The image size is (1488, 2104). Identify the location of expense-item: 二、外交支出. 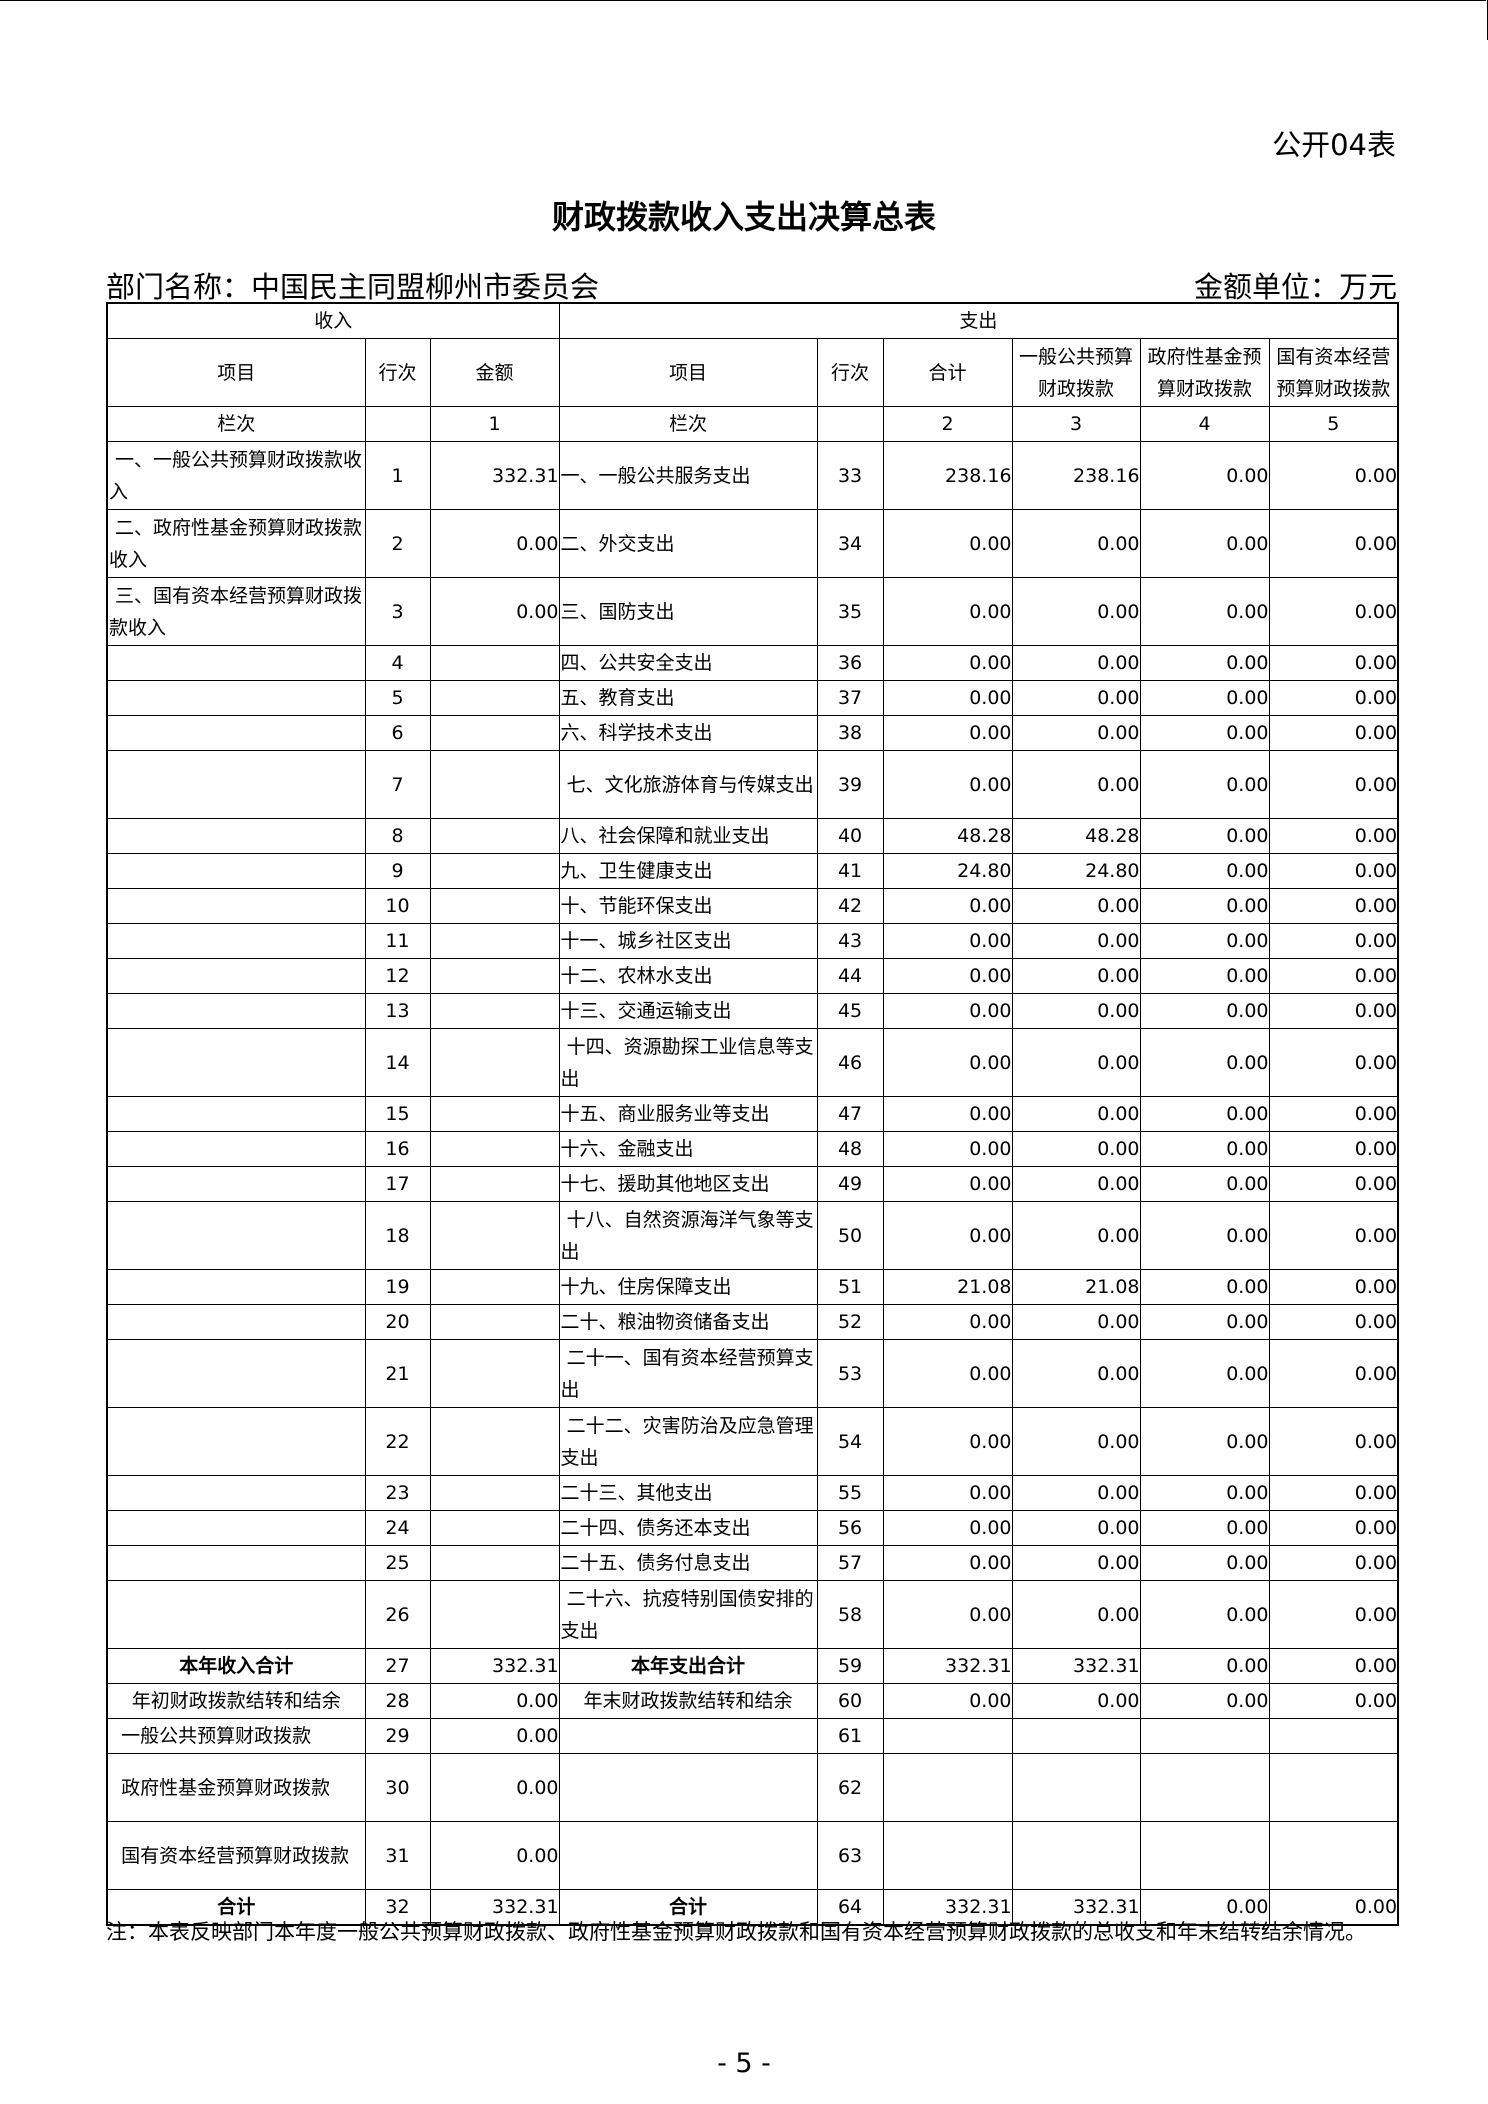
(688, 543).